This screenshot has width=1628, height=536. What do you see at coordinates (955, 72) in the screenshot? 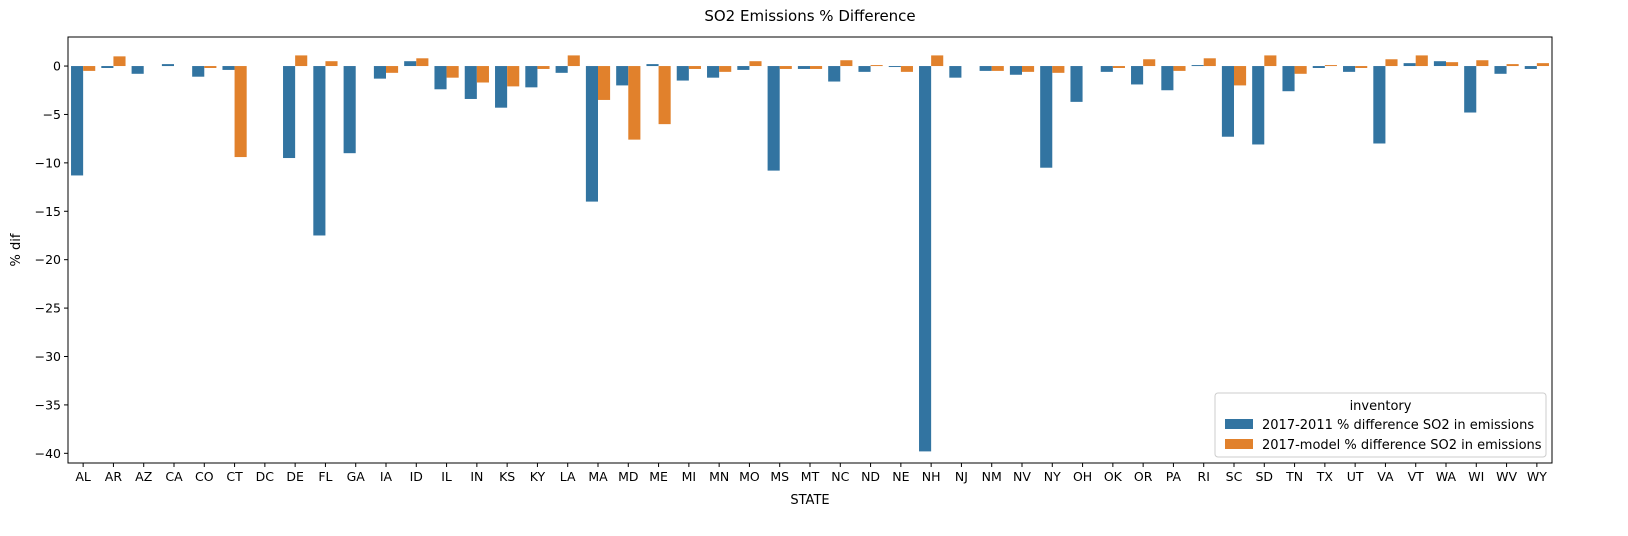
I see `bar-series1-NJ` at bounding box center [955, 72].